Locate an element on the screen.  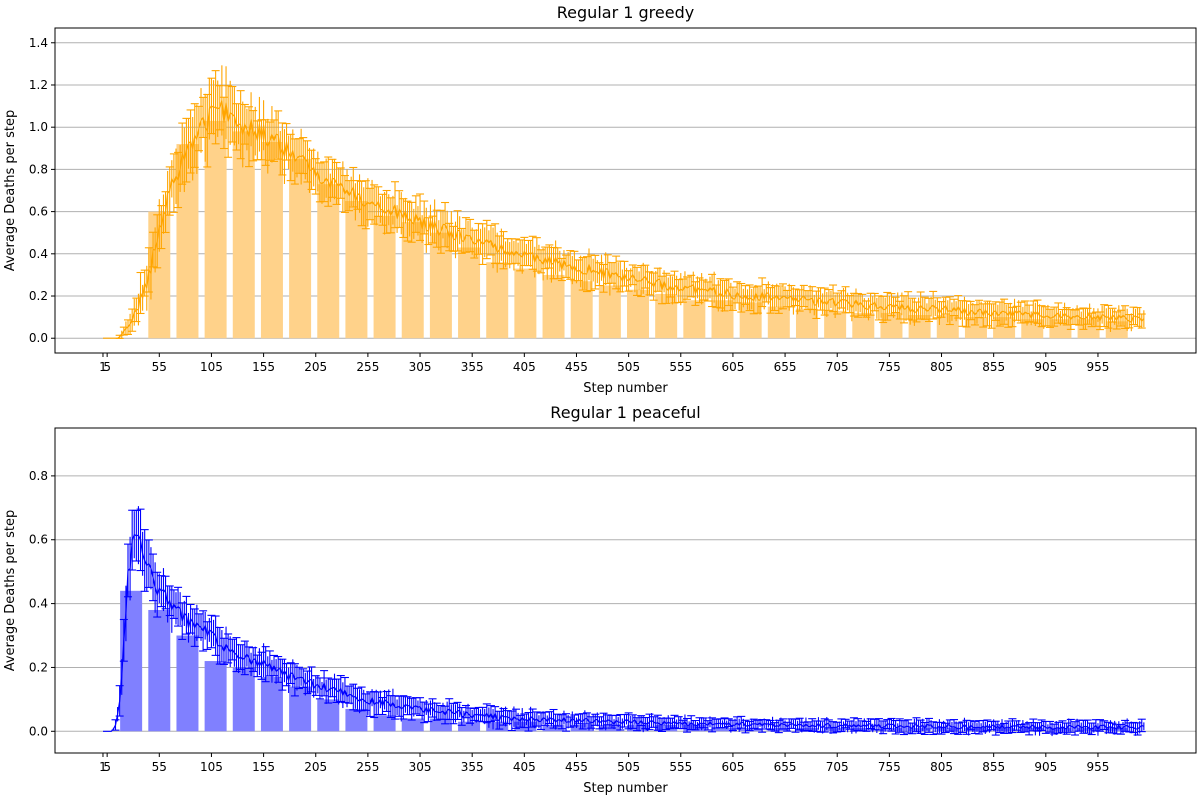
y-tick-label: 1.0 is located at coordinates (38, 127).